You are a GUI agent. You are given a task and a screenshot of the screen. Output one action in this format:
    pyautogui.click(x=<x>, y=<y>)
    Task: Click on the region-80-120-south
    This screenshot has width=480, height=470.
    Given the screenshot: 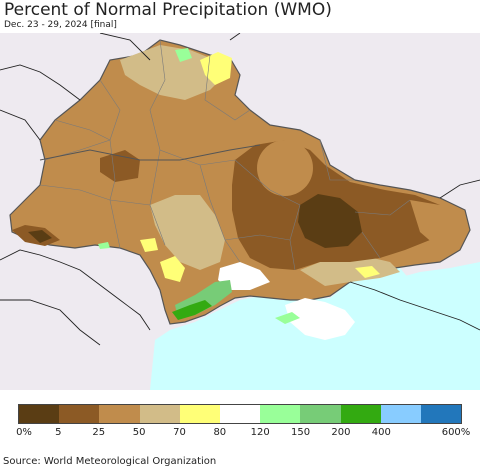 What is the action you would take?
    pyautogui.click(x=244, y=276)
    